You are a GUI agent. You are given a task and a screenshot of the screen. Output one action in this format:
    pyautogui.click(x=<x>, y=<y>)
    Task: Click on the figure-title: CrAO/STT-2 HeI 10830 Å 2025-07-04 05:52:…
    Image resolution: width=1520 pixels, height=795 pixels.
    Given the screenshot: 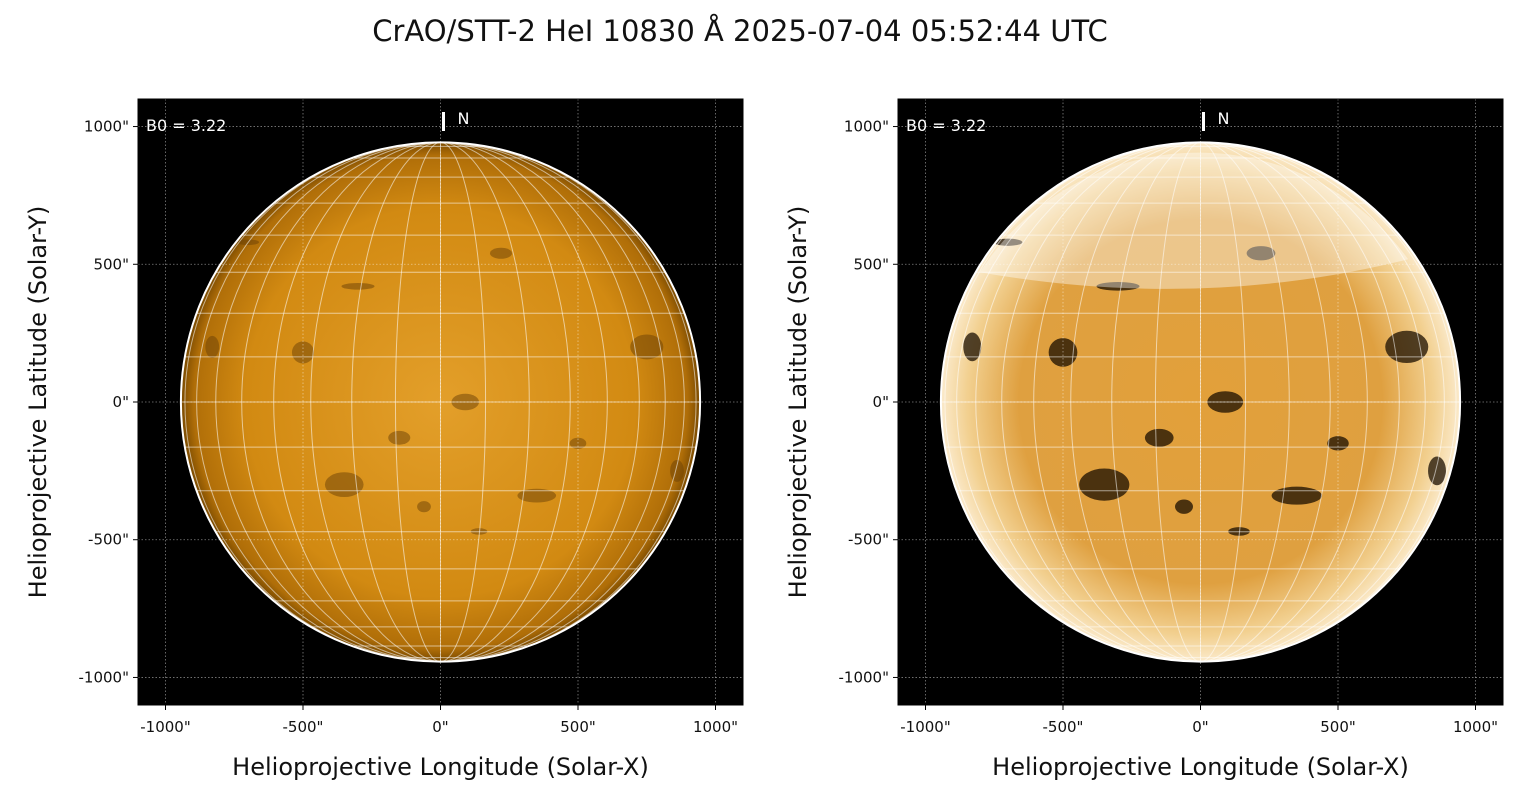 What is the action you would take?
    pyautogui.click(x=740, y=31)
    